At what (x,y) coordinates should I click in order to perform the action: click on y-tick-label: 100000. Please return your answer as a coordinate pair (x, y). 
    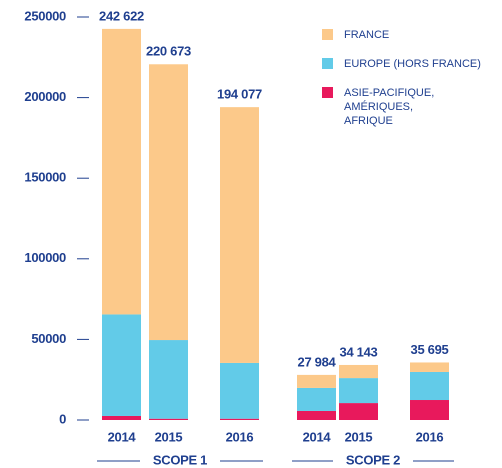
    Looking at the image, I should click on (45, 257).